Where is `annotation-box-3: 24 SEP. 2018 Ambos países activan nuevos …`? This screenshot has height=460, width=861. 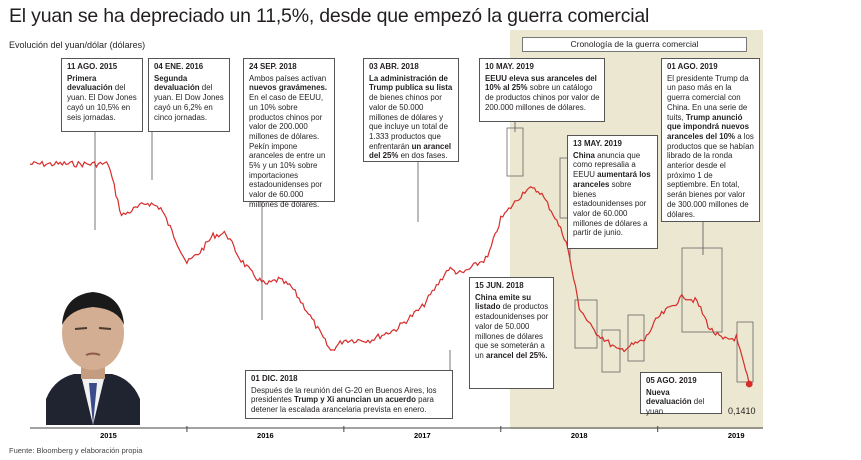 annotation-box-3: 24 SEP. 2018 Ambos países activan nuevos … is located at coordinates (289, 133).